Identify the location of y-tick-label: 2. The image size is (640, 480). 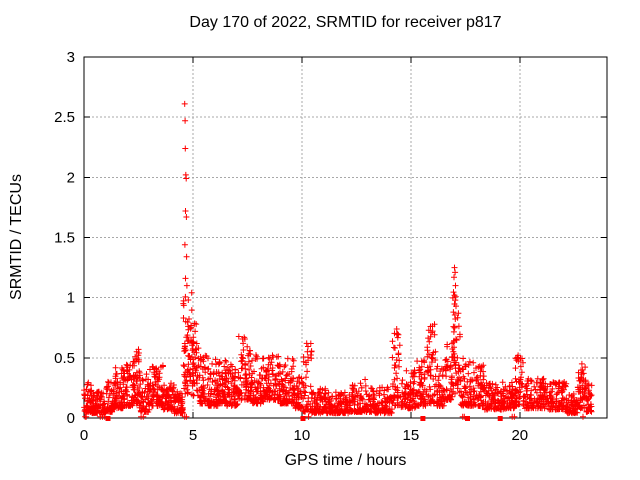
(71, 177).